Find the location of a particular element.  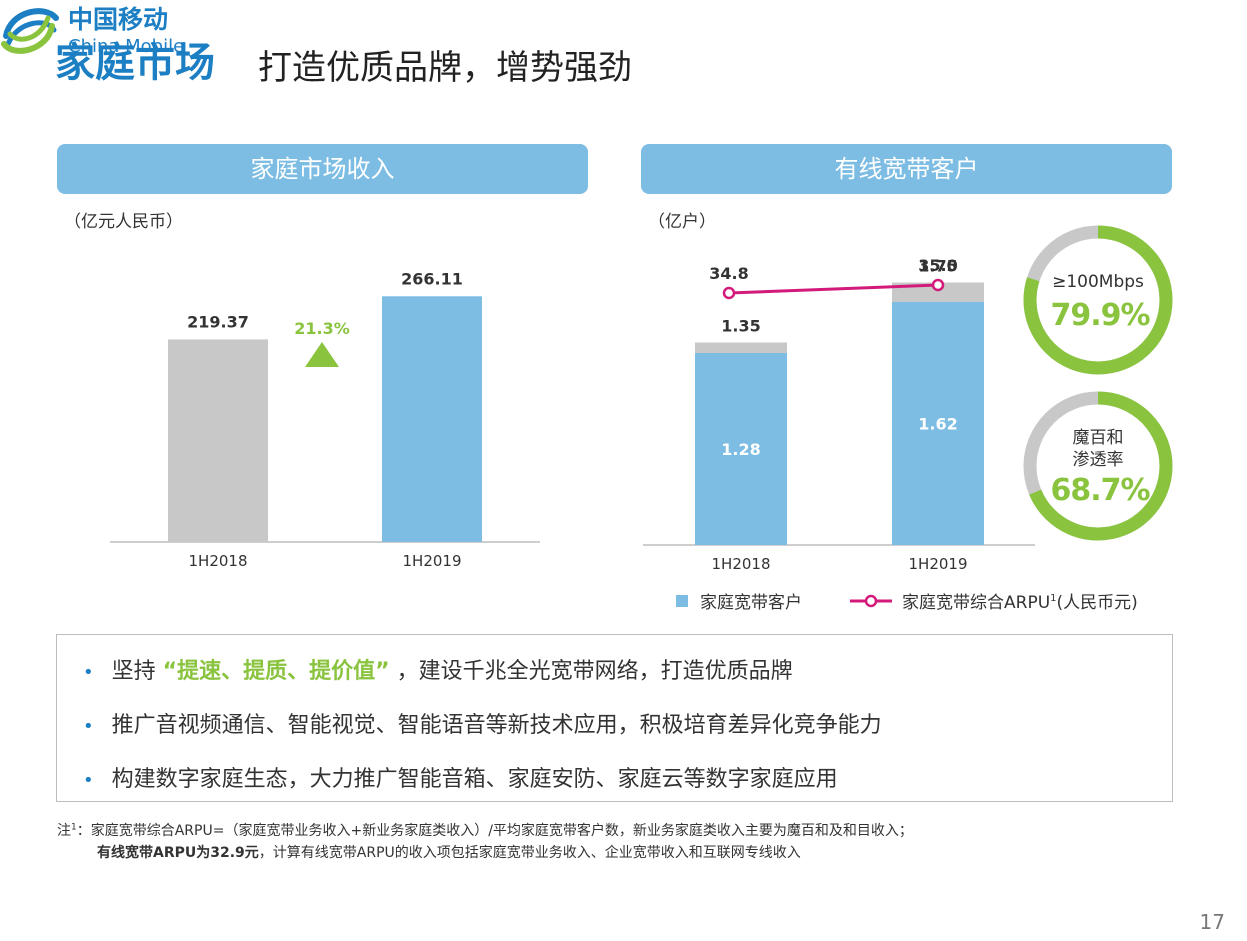

footnote-sup: 1 is located at coordinates (74, 827).